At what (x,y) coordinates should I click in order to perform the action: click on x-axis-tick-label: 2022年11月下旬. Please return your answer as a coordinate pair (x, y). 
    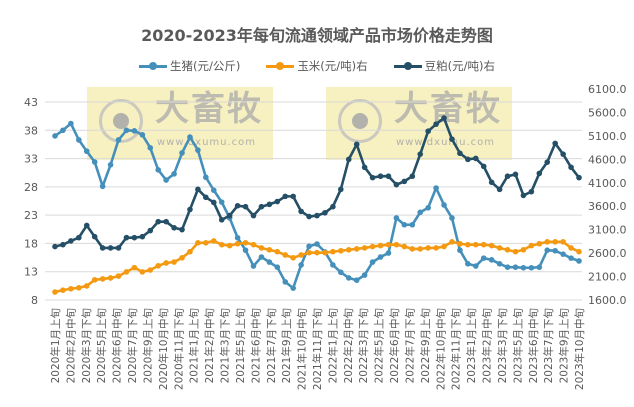
    Looking at the image, I should click on (456, 349).